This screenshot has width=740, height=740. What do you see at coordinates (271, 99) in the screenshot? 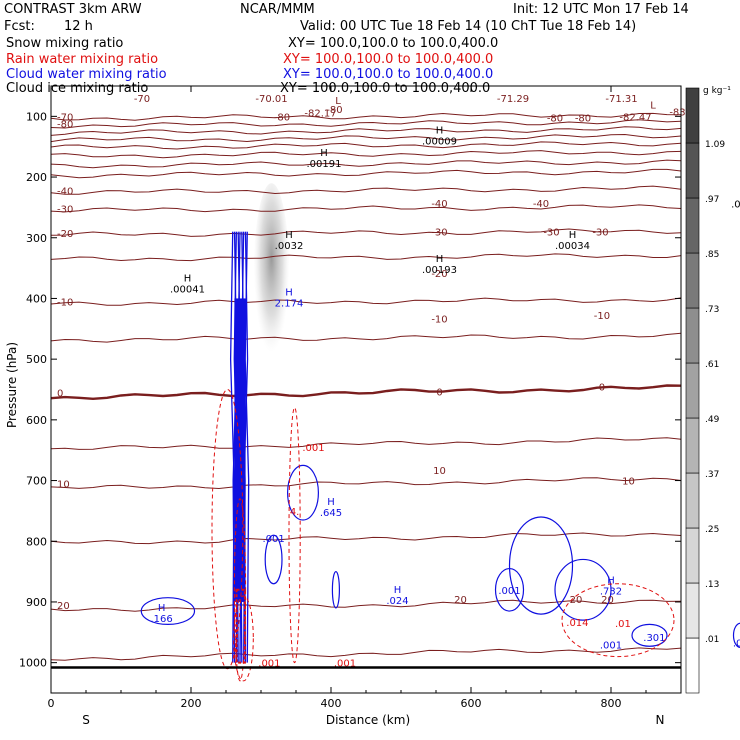
I see `temperature-label: -70.01` at bounding box center [271, 99].